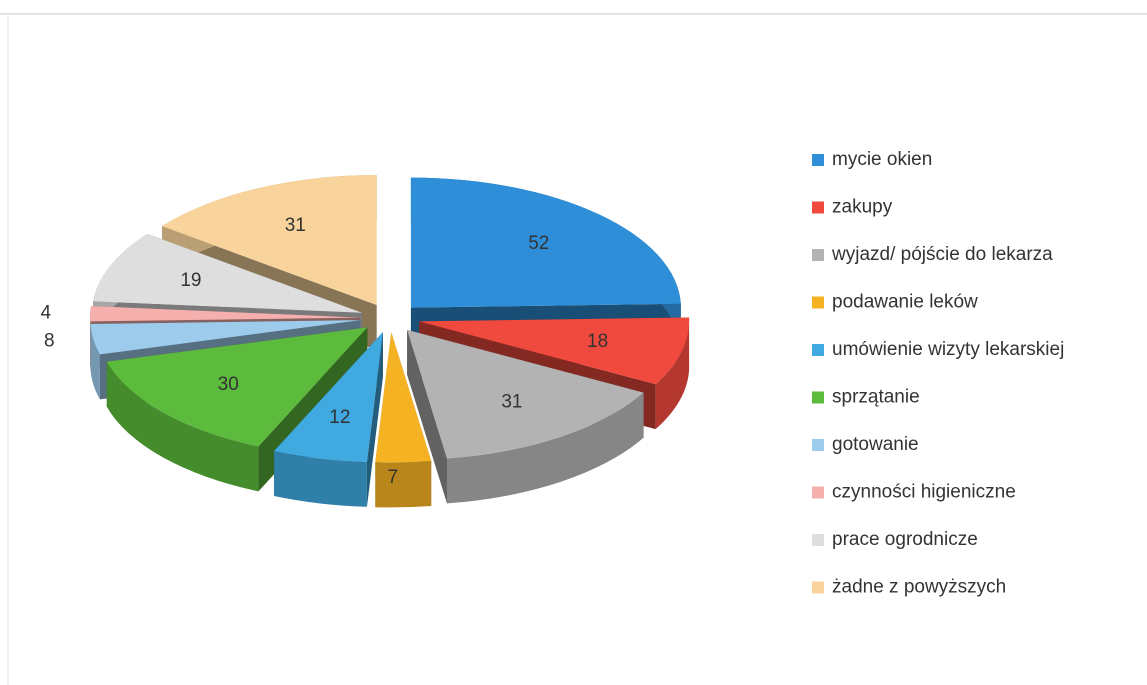 Image resolution: width=1147 pixels, height=685 pixels. What do you see at coordinates (919, 587) in the screenshot?
I see `legend-label: żadne z powyższych` at bounding box center [919, 587].